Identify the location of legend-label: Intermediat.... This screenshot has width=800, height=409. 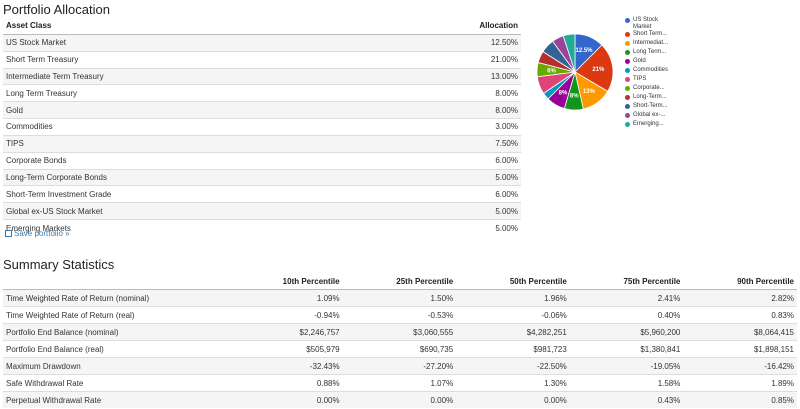
(651, 43).